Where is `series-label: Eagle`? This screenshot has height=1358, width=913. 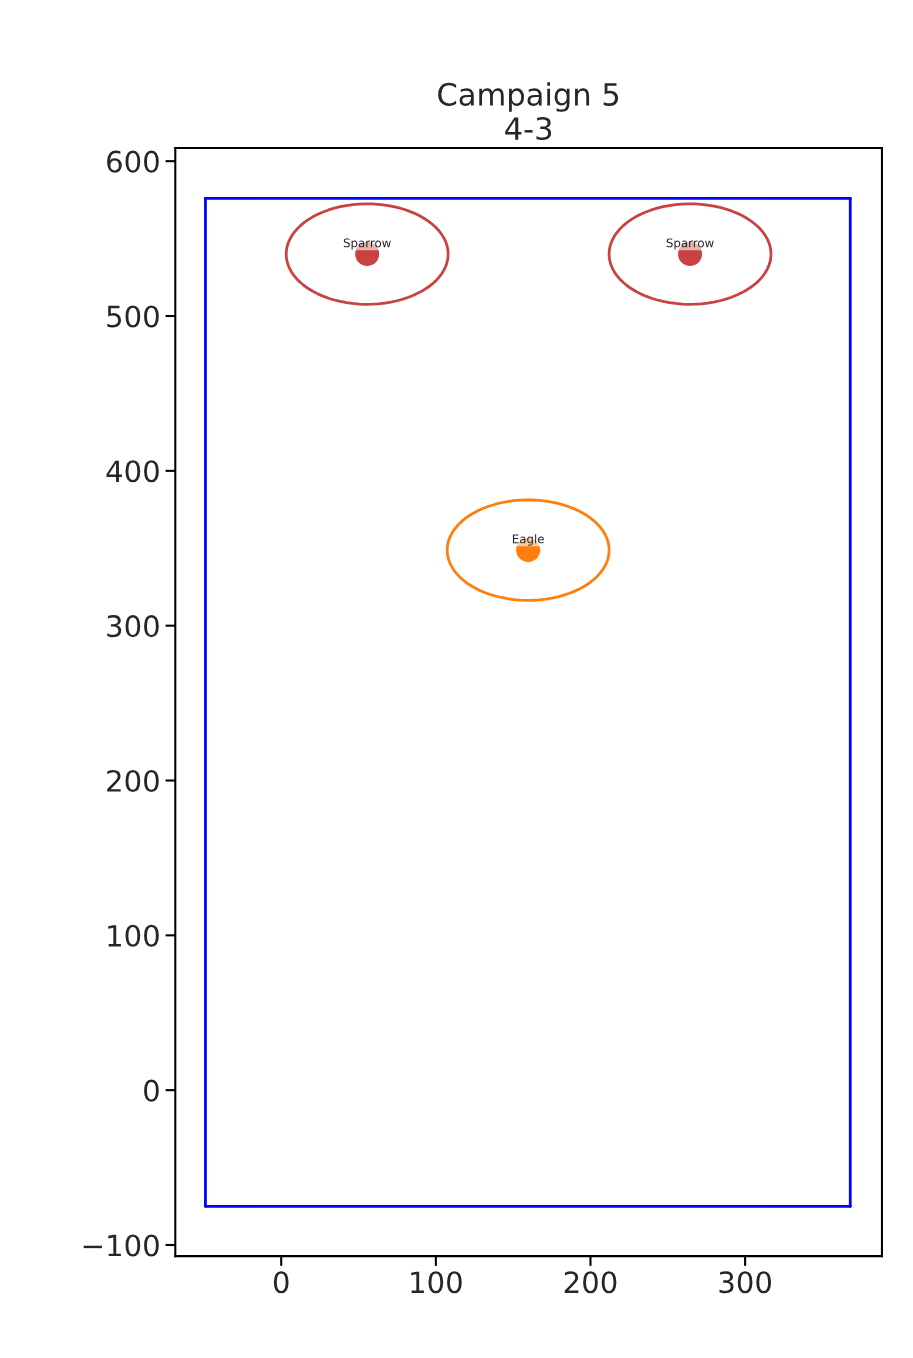 series-label: Eagle is located at coordinates (528, 540).